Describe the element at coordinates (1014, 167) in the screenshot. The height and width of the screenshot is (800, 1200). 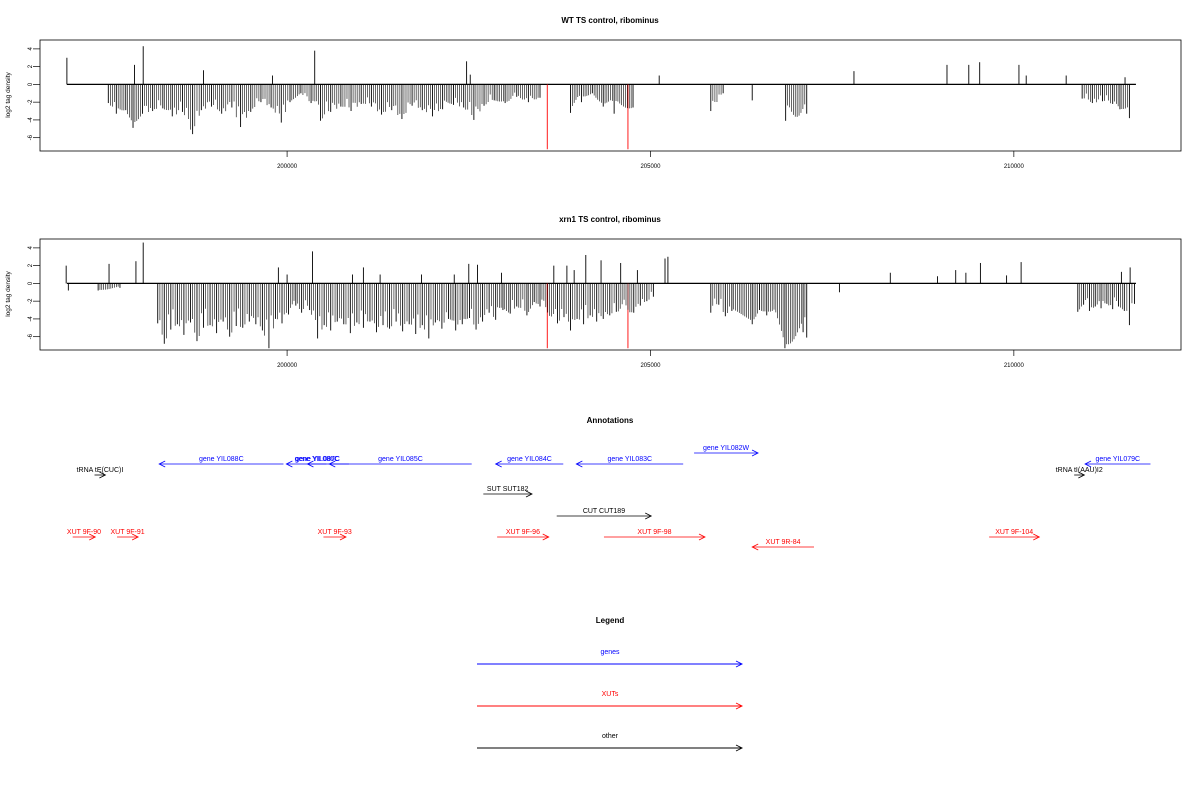
I see `wt-x-tick-label: 210000` at that location.